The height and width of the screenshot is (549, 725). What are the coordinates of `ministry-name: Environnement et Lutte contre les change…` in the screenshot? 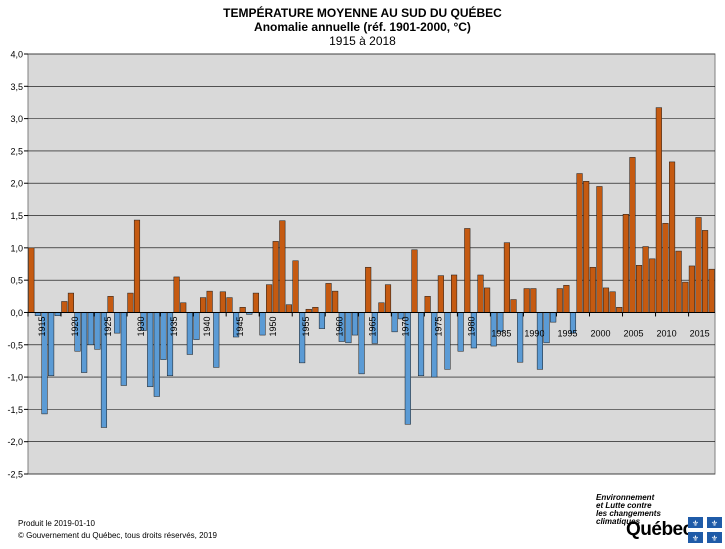 It's located at (651, 510).